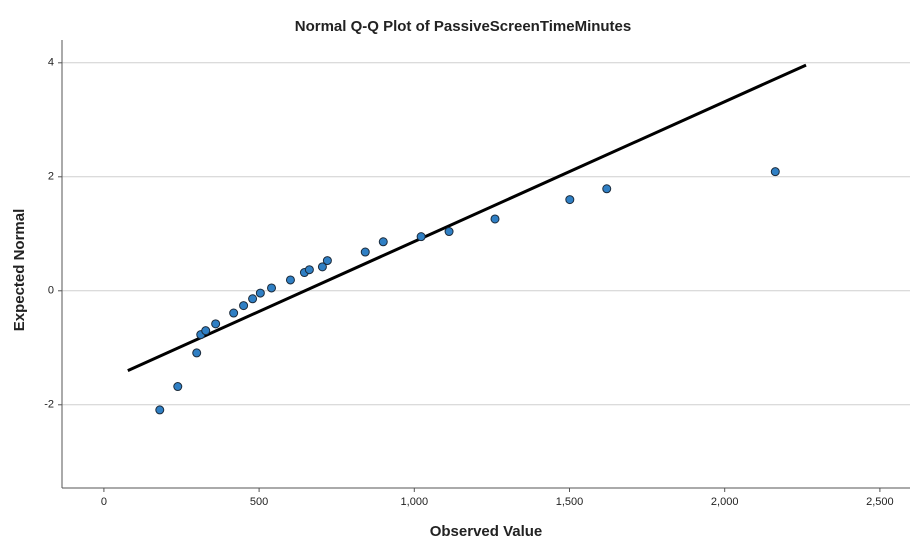 The width and height of the screenshot is (912, 541). What do you see at coordinates (51, 63) in the screenshot?
I see `y-tick-label: 4` at bounding box center [51, 63].